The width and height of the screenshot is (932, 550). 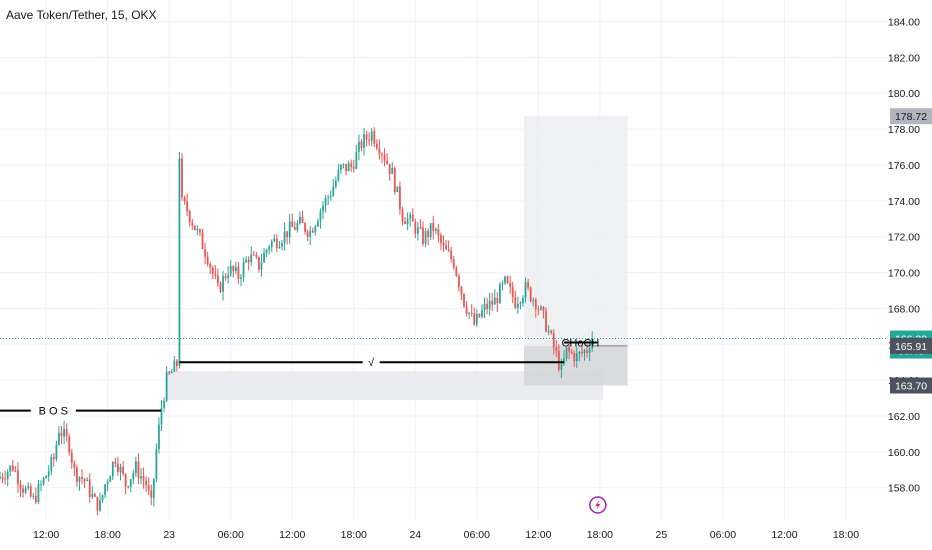 I want to click on price-badge-label: 178.72, so click(x=911, y=117).